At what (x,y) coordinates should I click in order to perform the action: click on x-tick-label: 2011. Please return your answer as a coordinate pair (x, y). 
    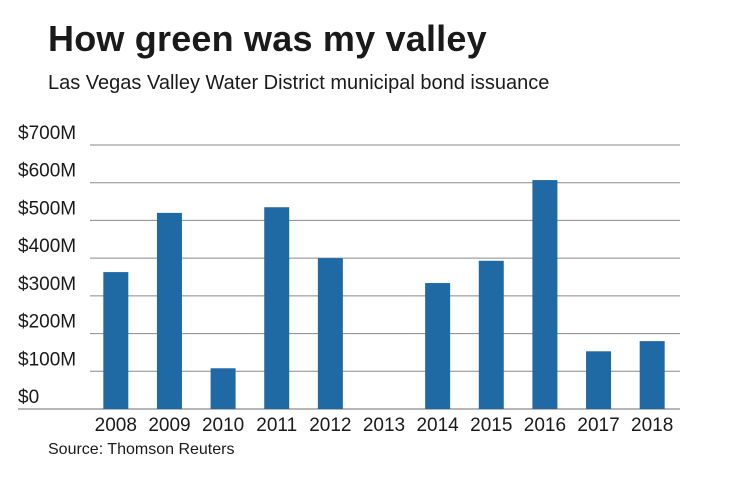
    Looking at the image, I should click on (276, 425).